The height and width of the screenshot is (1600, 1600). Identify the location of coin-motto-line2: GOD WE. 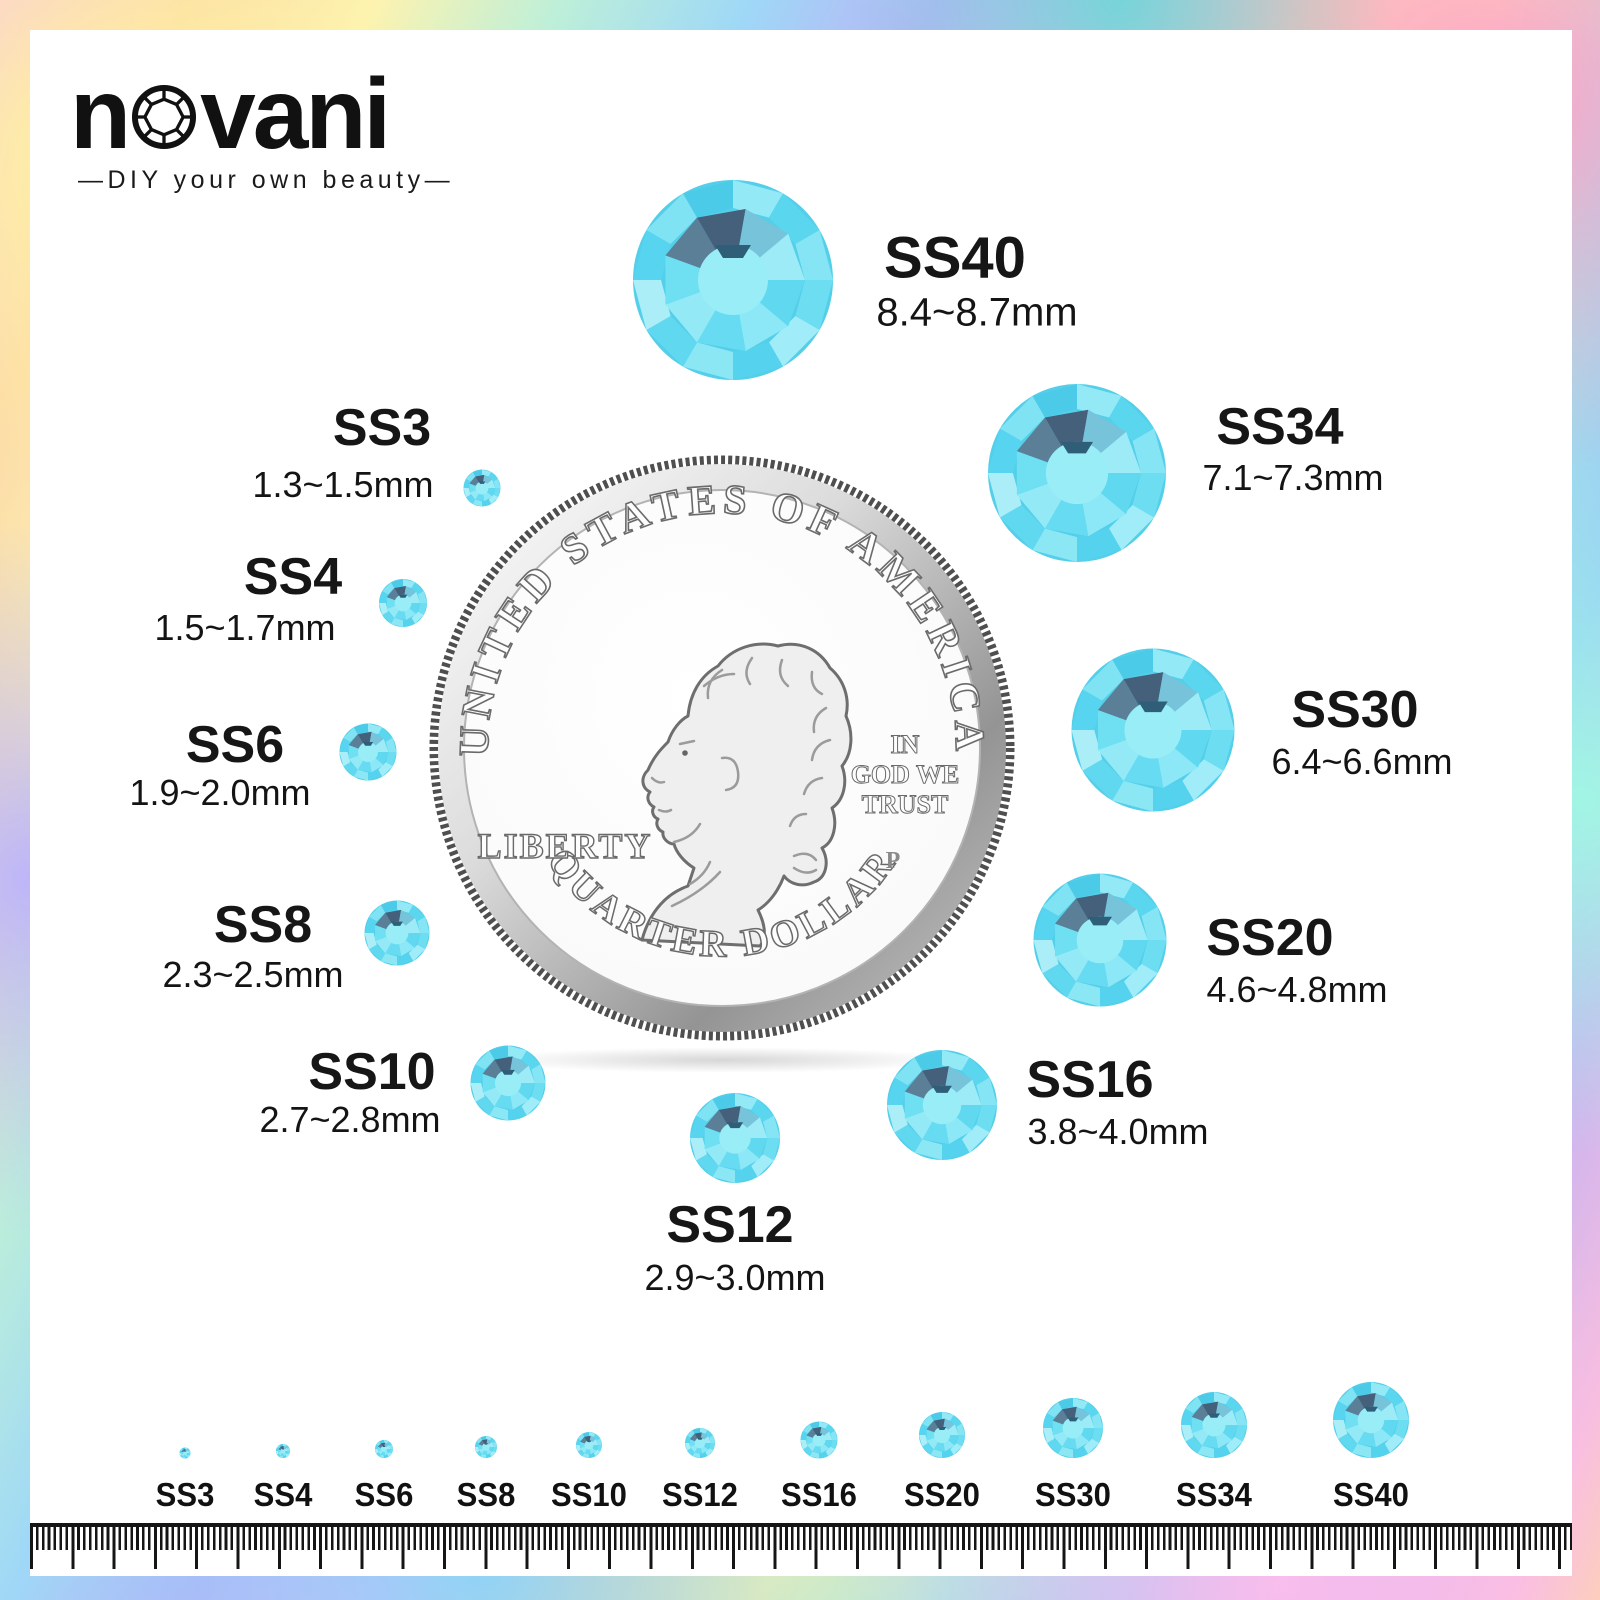
(905, 774).